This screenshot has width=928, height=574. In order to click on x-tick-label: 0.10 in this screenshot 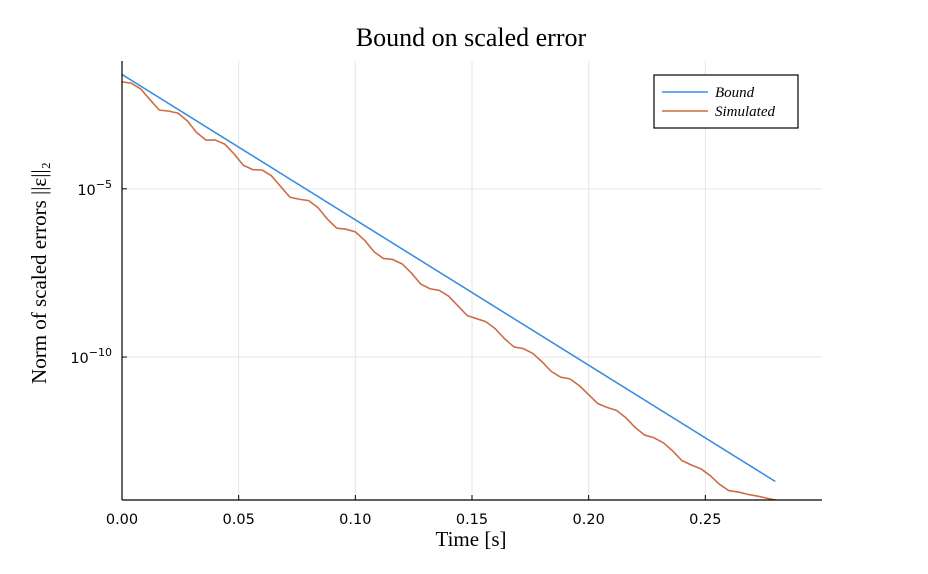, I will do `click(355, 520)`.